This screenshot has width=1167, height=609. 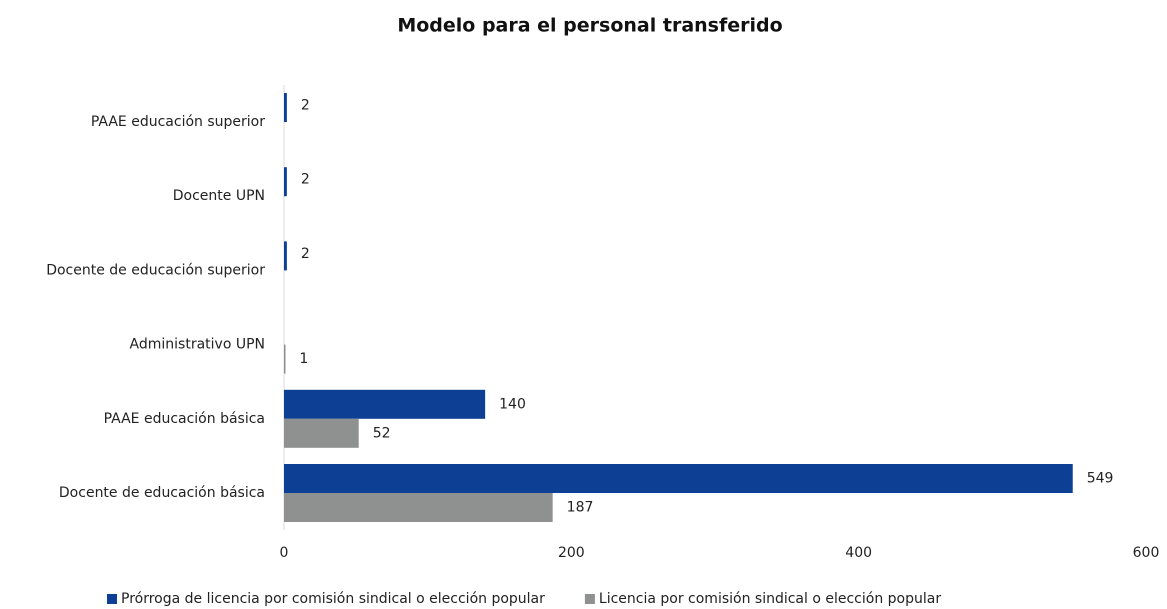 I want to click on y-tick-label: Administrativo UPN, so click(x=197, y=345).